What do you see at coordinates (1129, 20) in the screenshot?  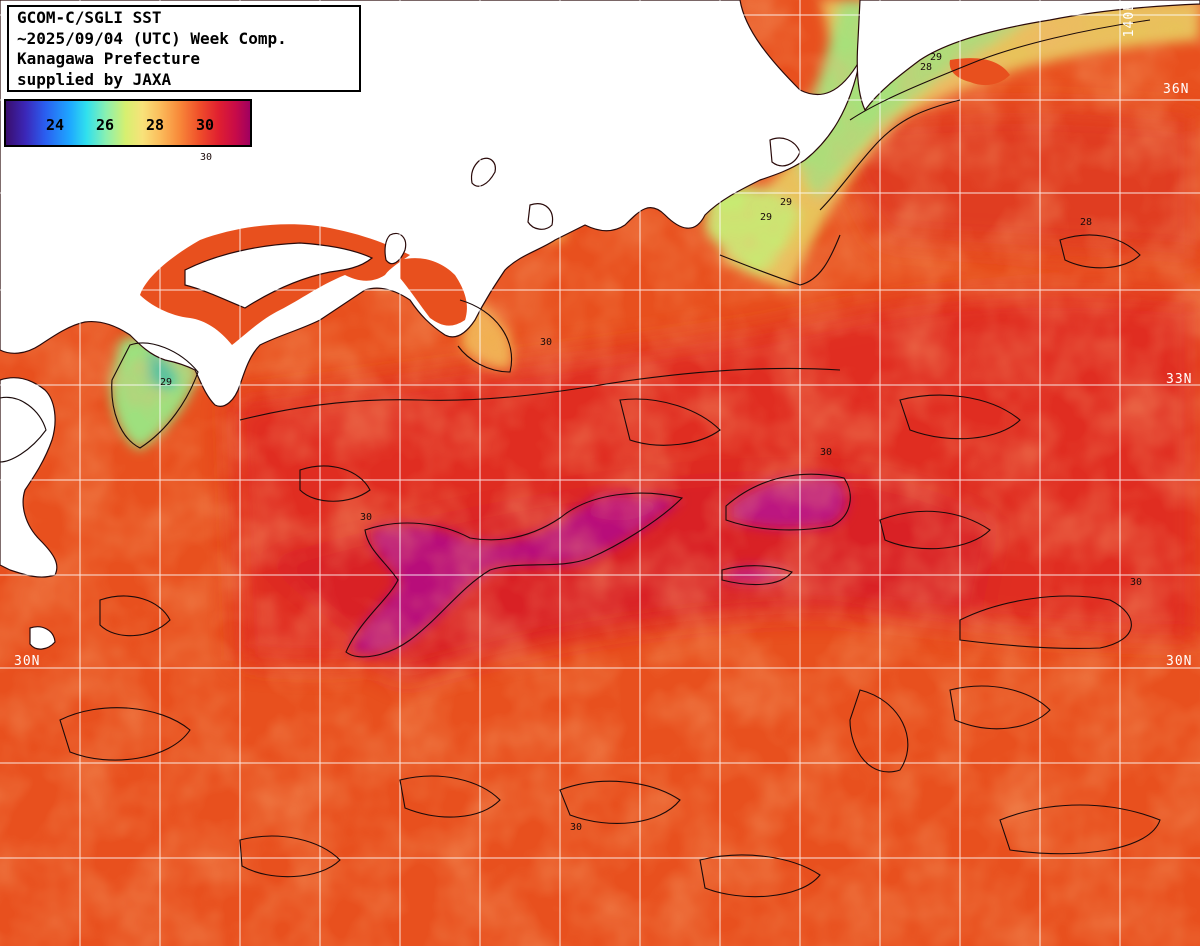 I see `lon-label-140e: 140E` at bounding box center [1129, 20].